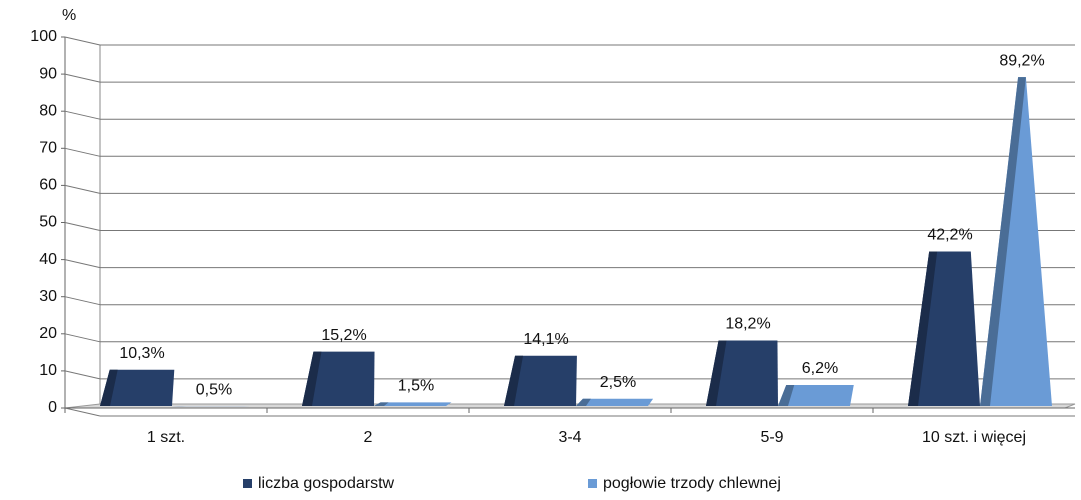 Image resolution: width=1081 pixels, height=500 pixels. Describe the element at coordinates (48, 370) in the screenshot. I see `y-tick-label: 10` at that location.